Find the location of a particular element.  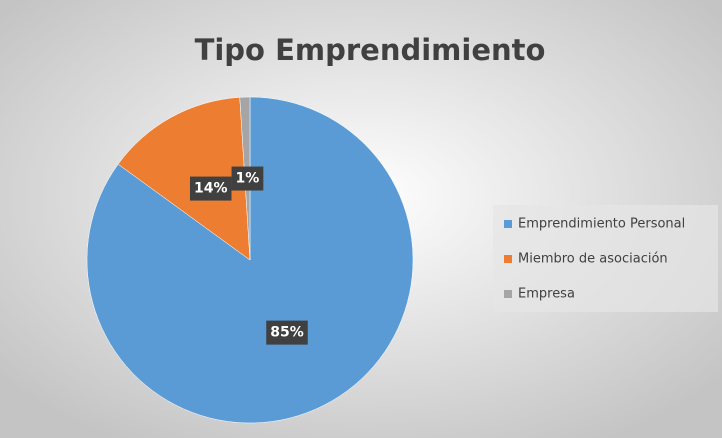

chart-title: Tipo Emprendimiento is located at coordinates (370, 50).